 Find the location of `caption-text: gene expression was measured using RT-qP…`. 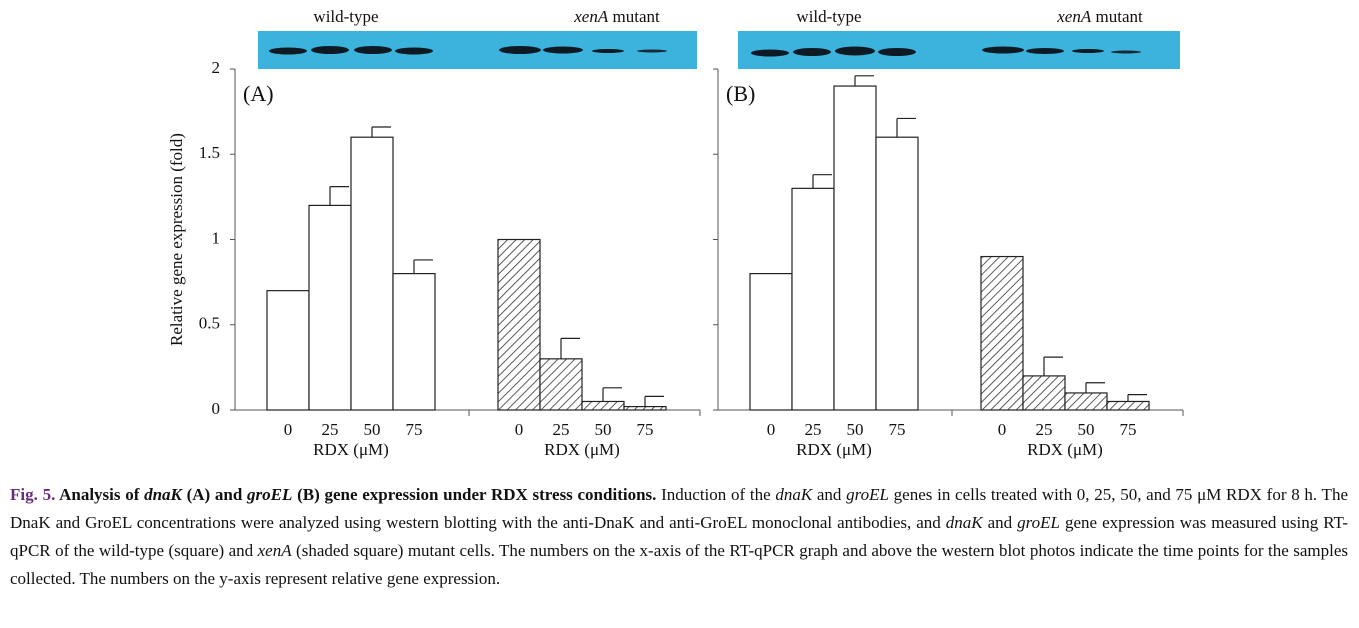

caption-text: gene expression was measured using RT-qP… is located at coordinates (679, 536).